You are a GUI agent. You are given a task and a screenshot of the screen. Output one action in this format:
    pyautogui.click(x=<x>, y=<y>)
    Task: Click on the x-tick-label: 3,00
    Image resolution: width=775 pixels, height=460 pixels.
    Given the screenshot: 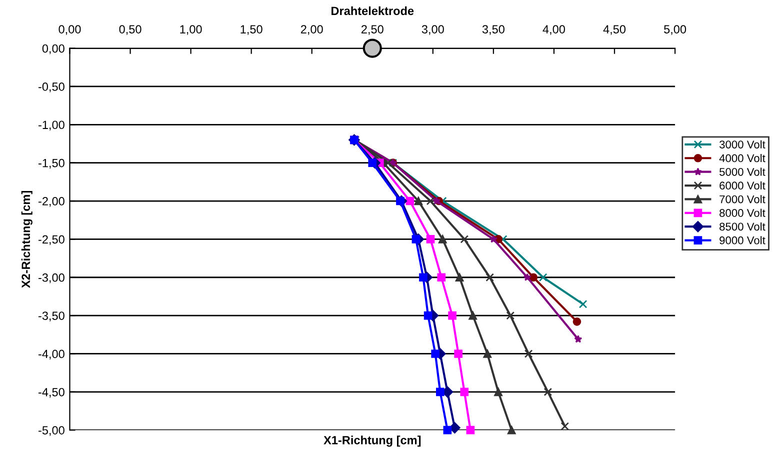 What is the action you would take?
    pyautogui.click(x=433, y=30)
    